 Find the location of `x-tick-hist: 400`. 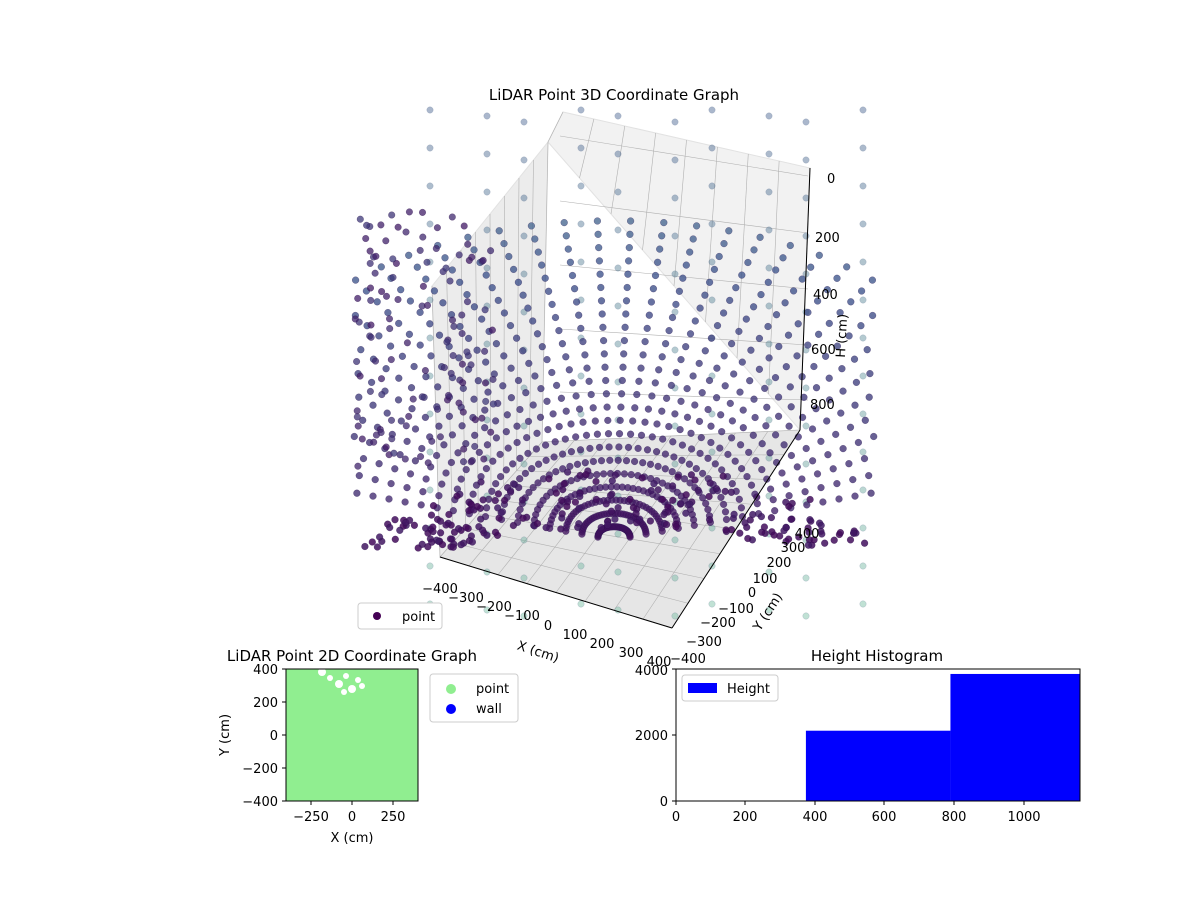

x-tick-hist: 400 is located at coordinates (815, 817).